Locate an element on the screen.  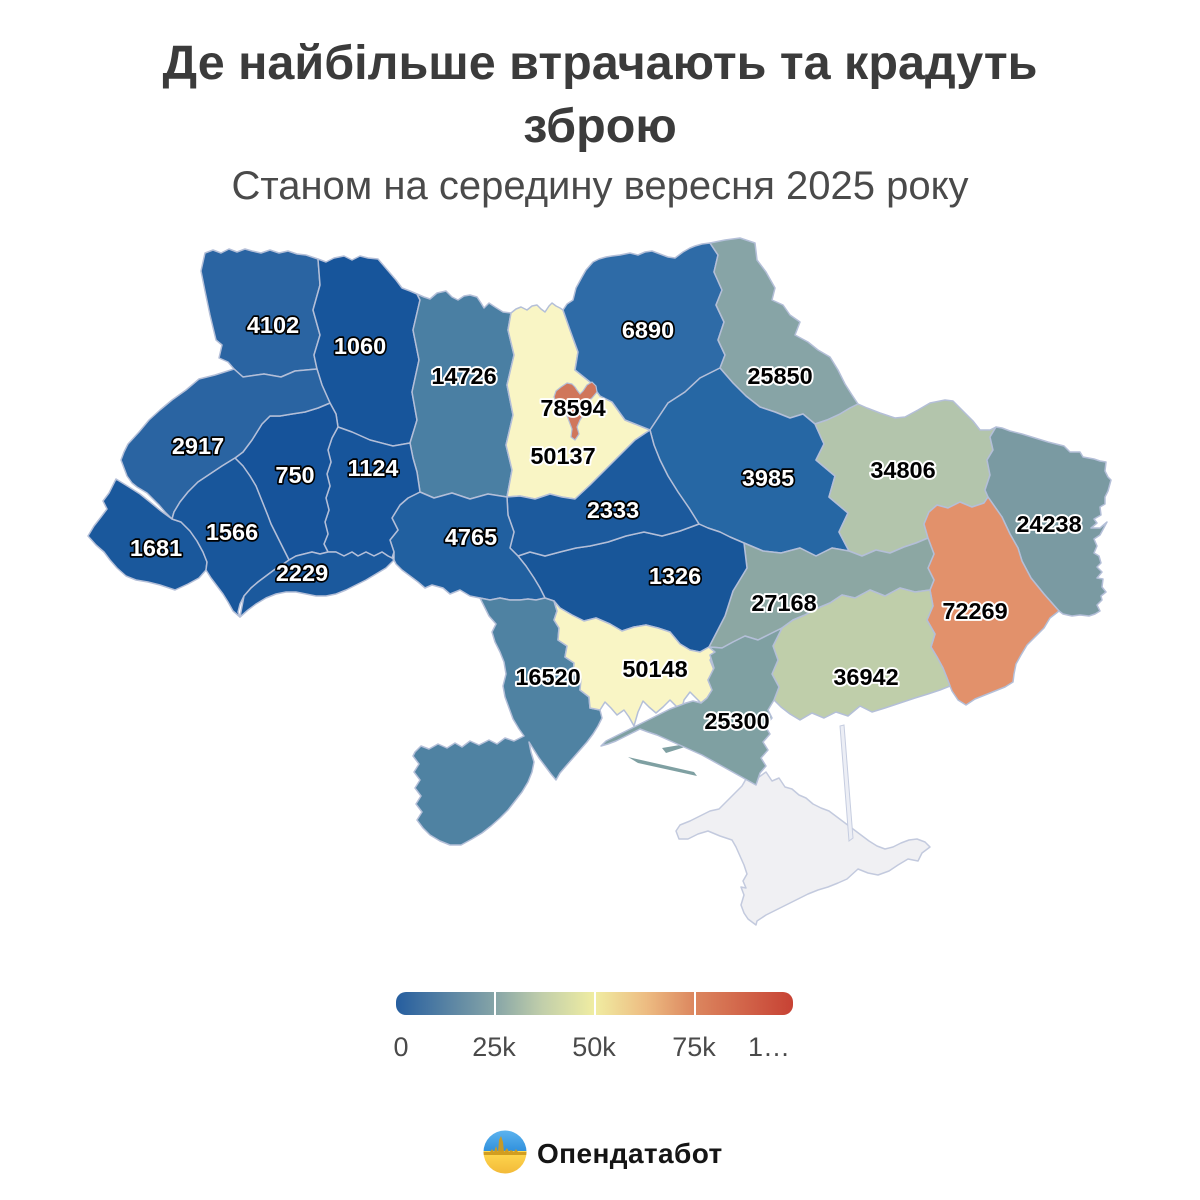
svg-text: 1681 is located at coordinates (156, 548).